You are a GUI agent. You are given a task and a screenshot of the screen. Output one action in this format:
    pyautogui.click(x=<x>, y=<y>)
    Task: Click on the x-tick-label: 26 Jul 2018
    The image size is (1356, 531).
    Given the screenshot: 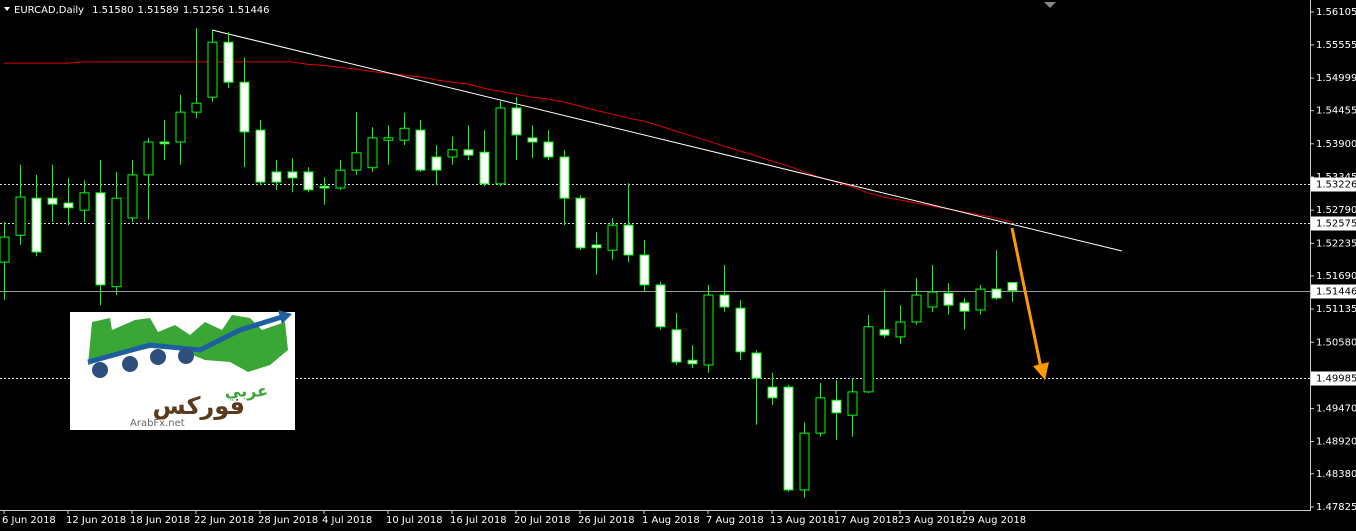 What is the action you would take?
    pyautogui.click(x=606, y=520)
    